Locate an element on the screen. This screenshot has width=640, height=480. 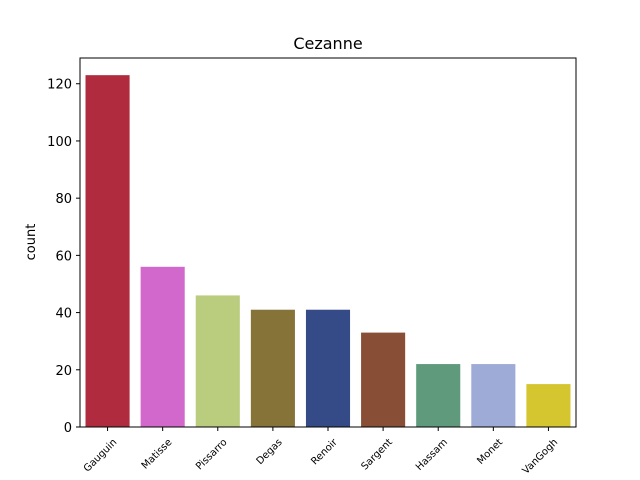
y-axis-title: count is located at coordinates (31, 242).